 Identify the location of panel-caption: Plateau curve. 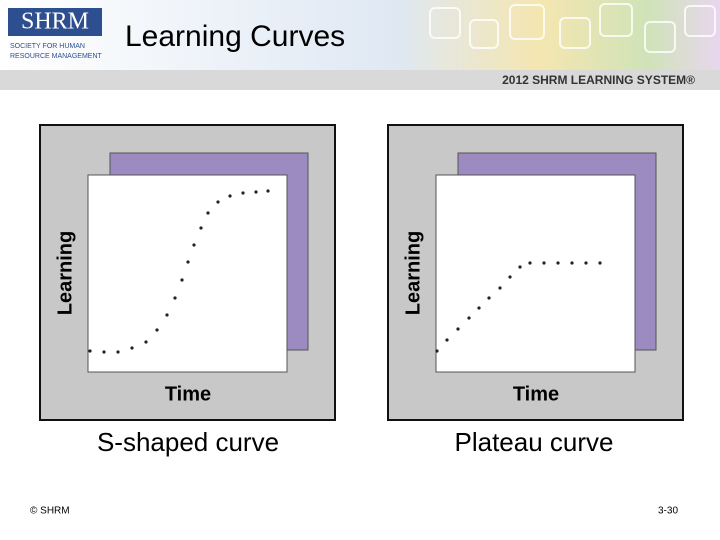
(534, 442).